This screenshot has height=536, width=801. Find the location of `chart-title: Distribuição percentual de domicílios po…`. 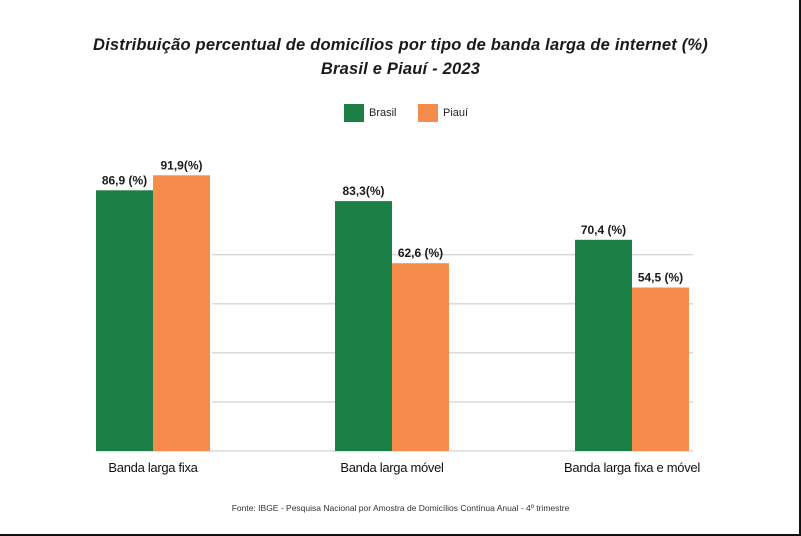

chart-title: Distribuição percentual de domicílios po… is located at coordinates (400, 45).